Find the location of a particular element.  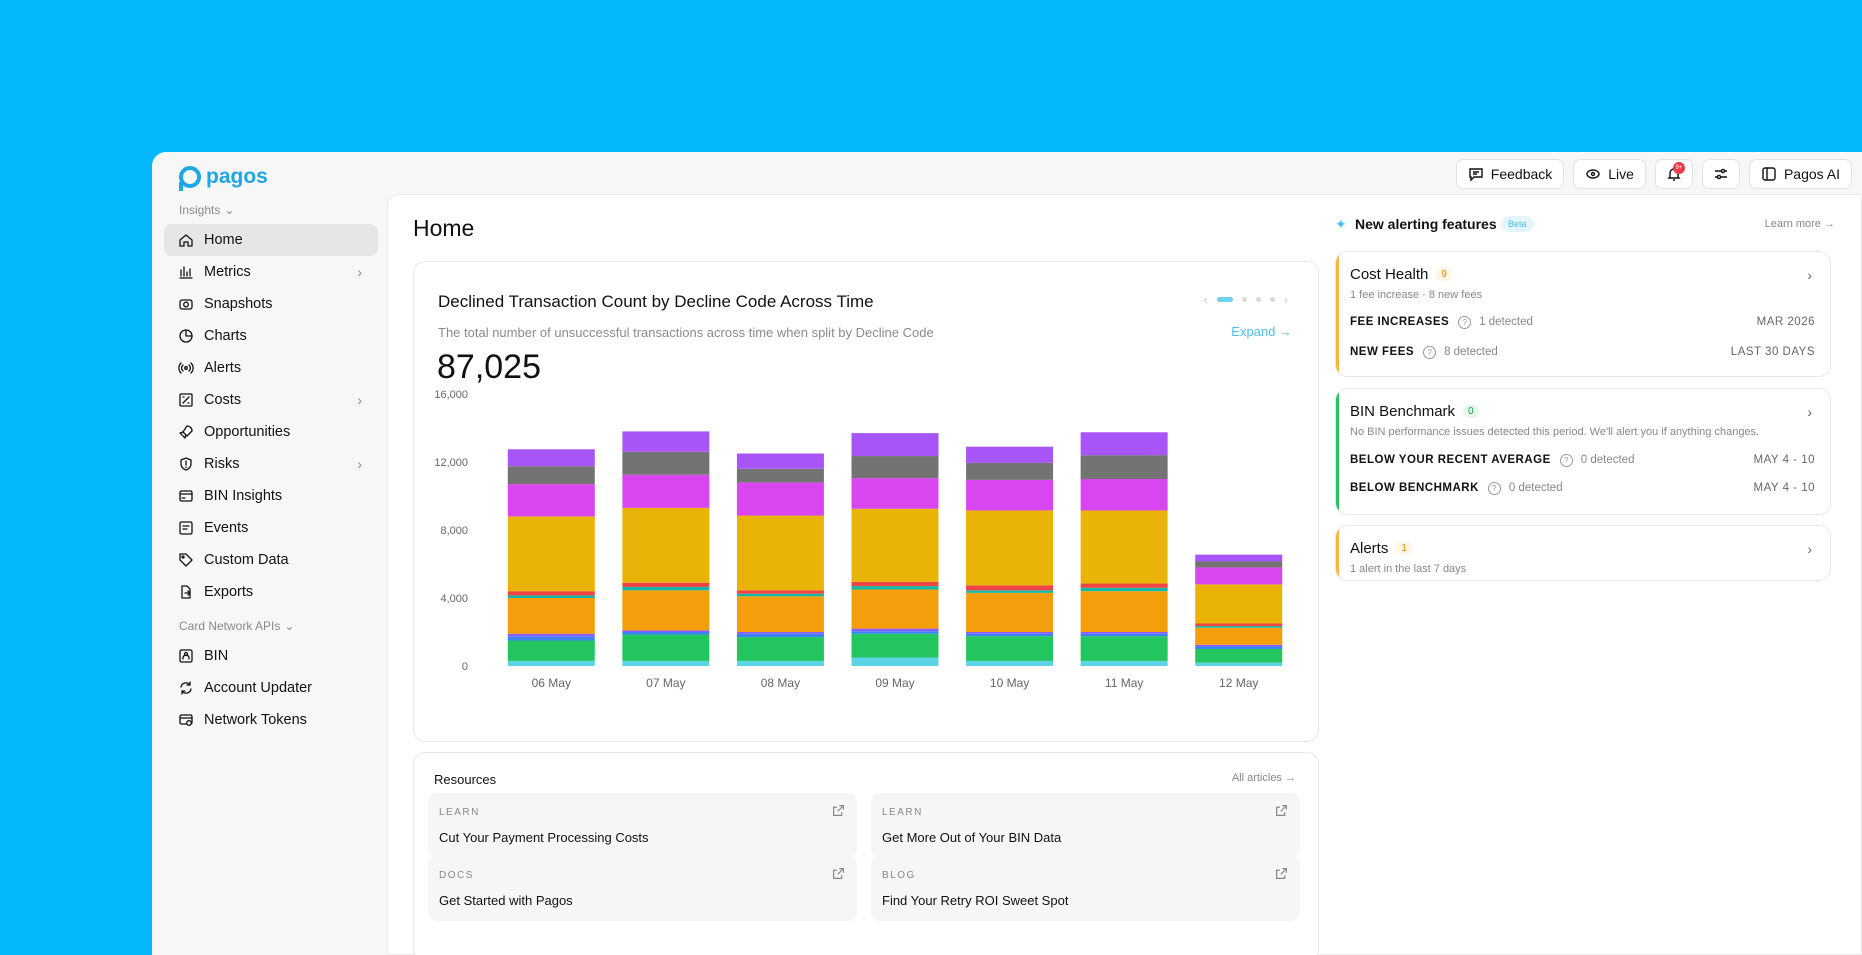

resource-card: DOCS Get Started with Pagos is located at coordinates (642, 888).